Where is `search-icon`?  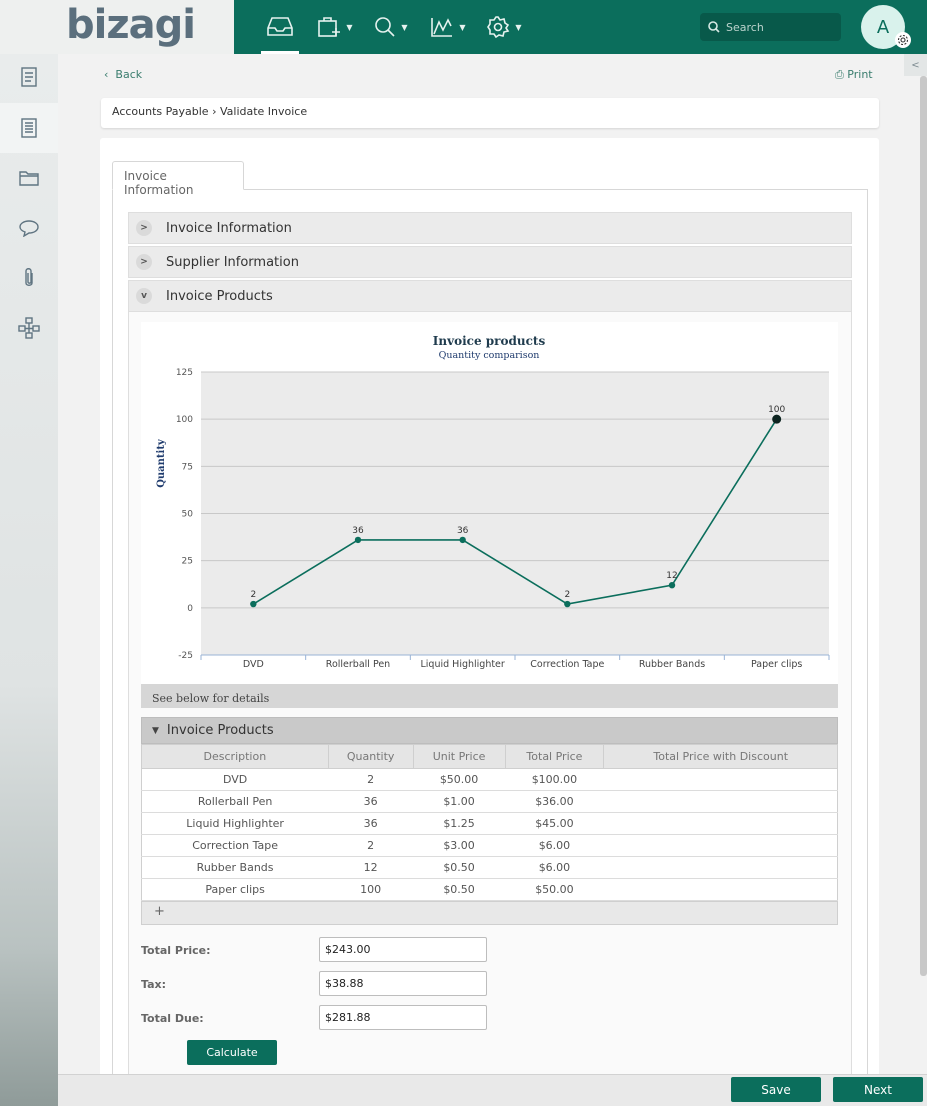
search-icon is located at coordinates (385, 27).